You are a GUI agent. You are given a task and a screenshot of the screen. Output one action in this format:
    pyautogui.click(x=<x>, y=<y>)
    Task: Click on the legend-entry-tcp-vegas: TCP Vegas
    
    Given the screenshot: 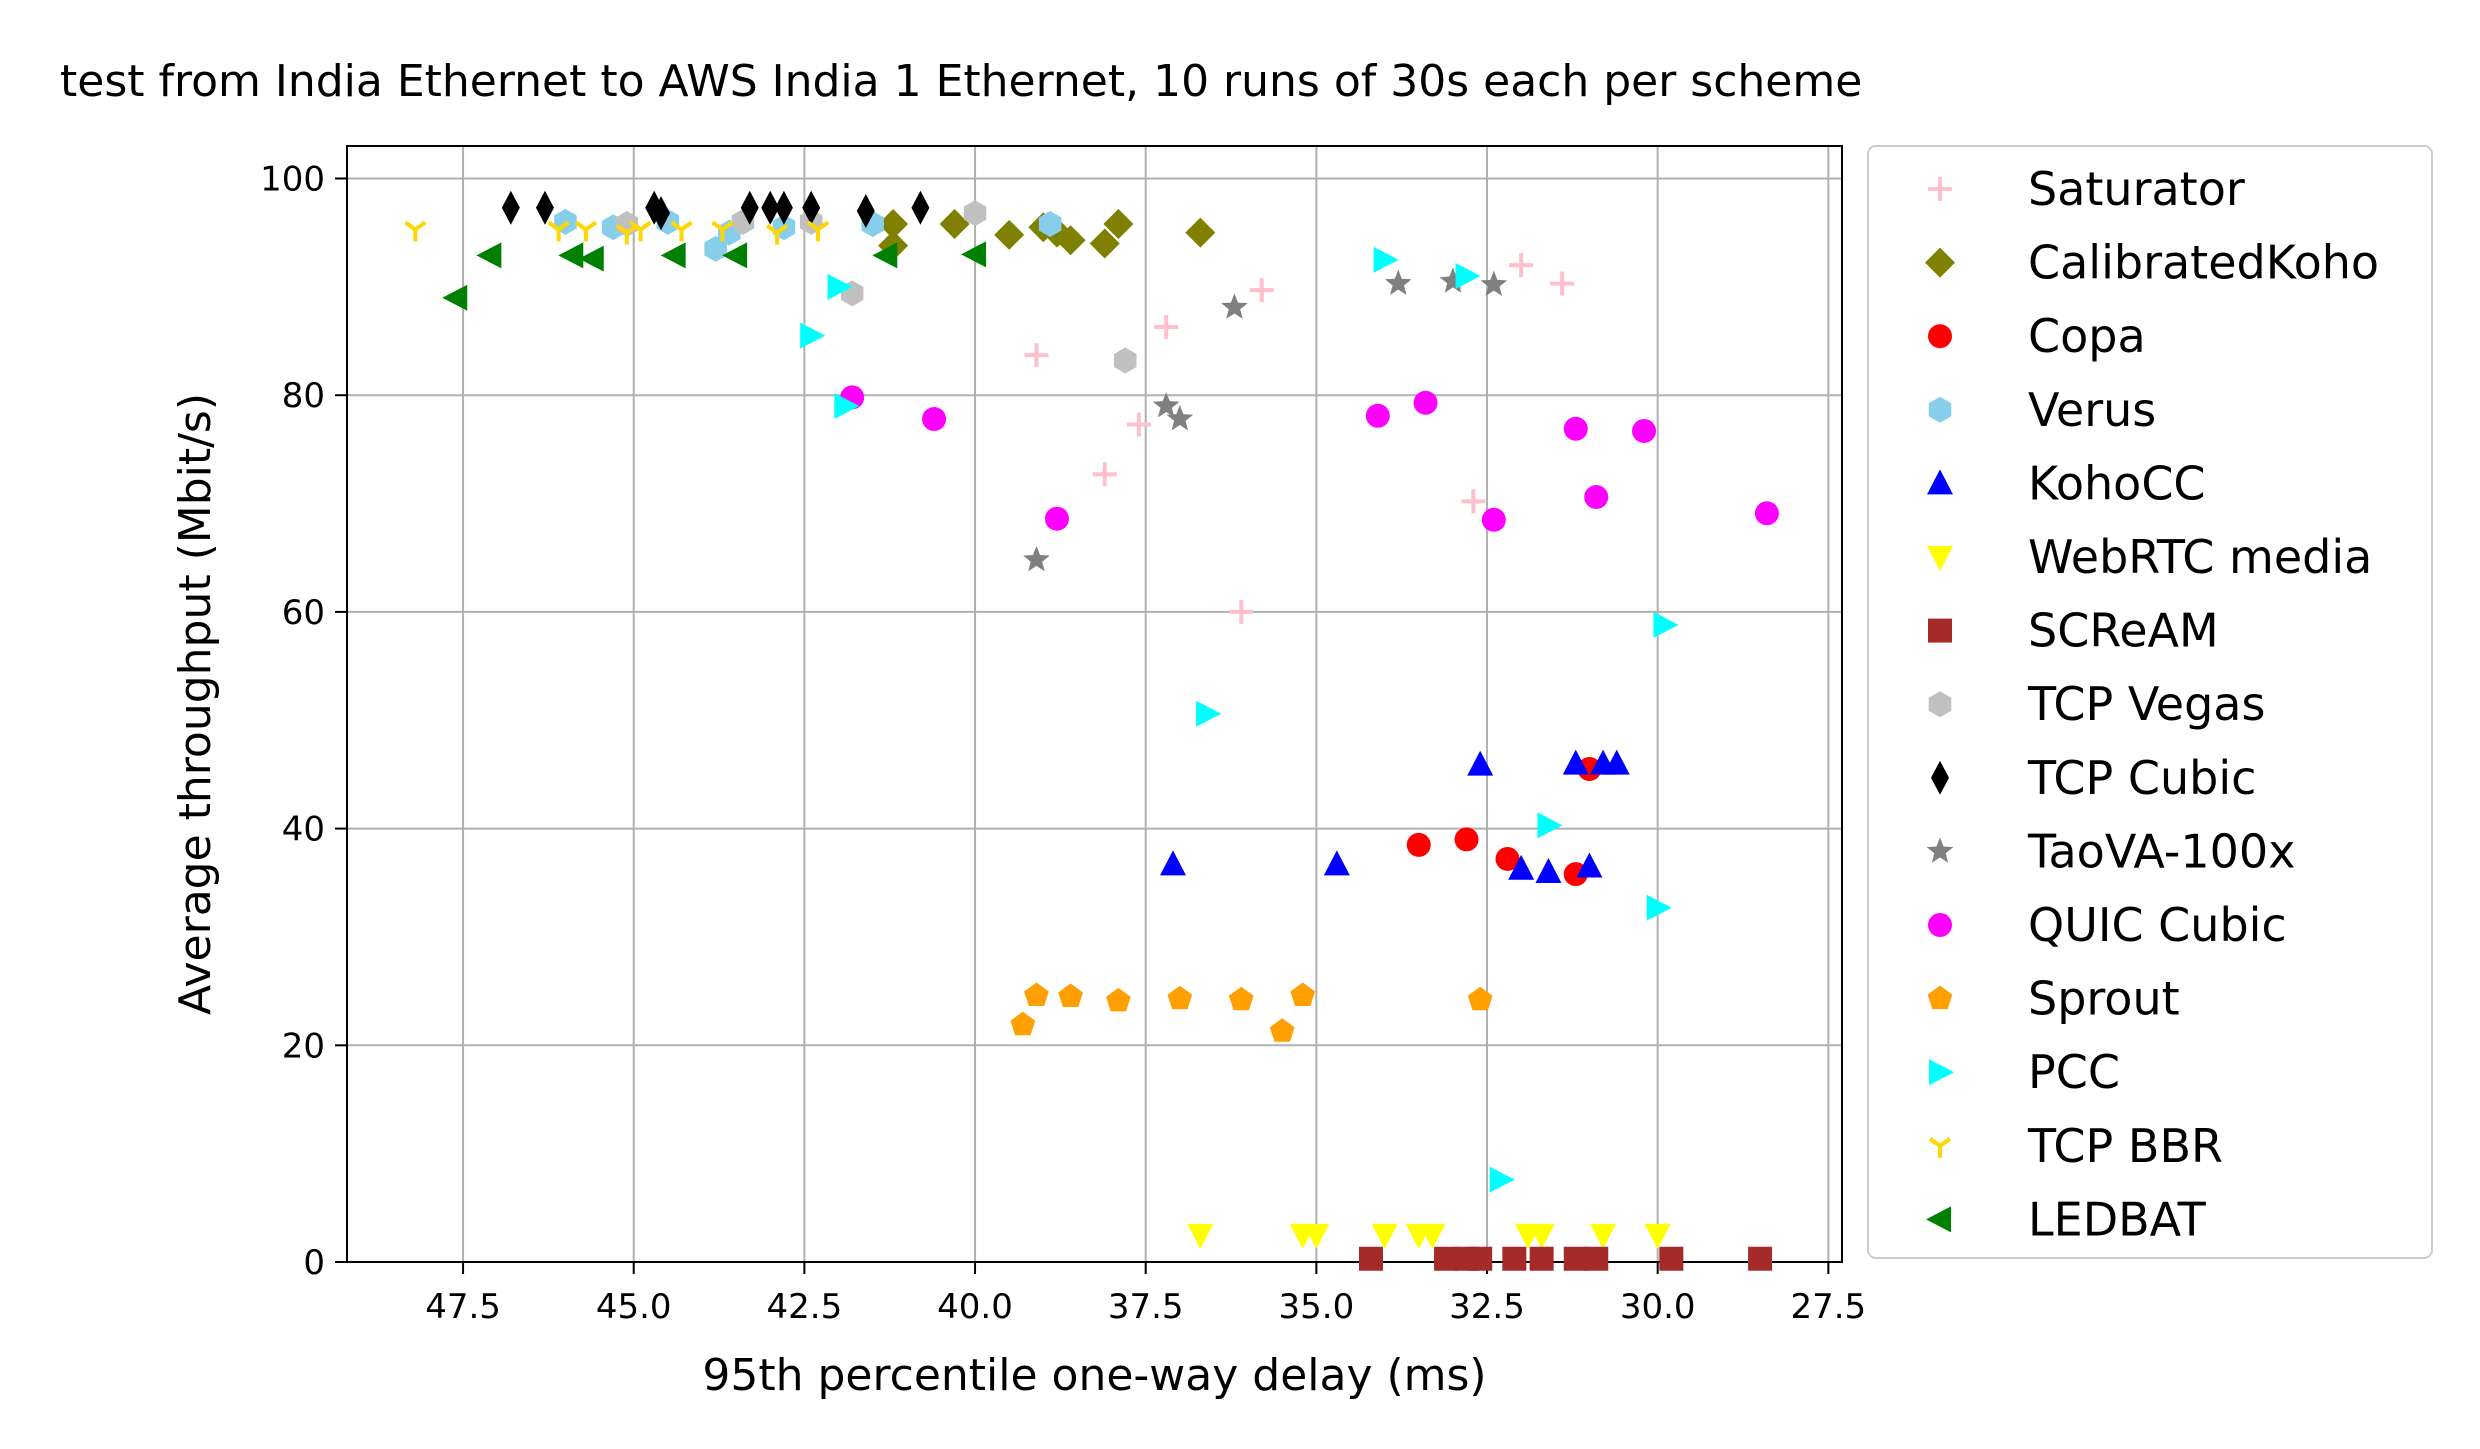 What is the action you would take?
    pyautogui.click(x=2096, y=704)
    